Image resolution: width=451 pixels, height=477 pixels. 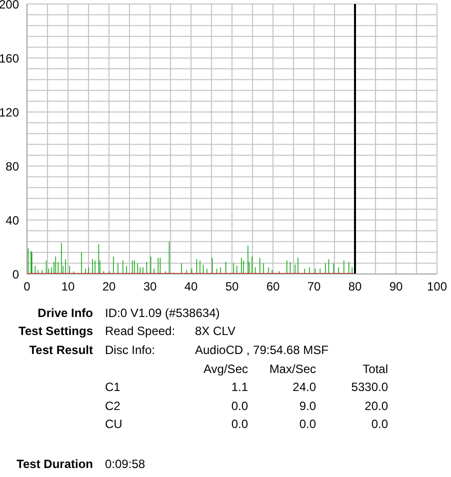 I want to click on x-tick-label: 20, so click(x=109, y=287).